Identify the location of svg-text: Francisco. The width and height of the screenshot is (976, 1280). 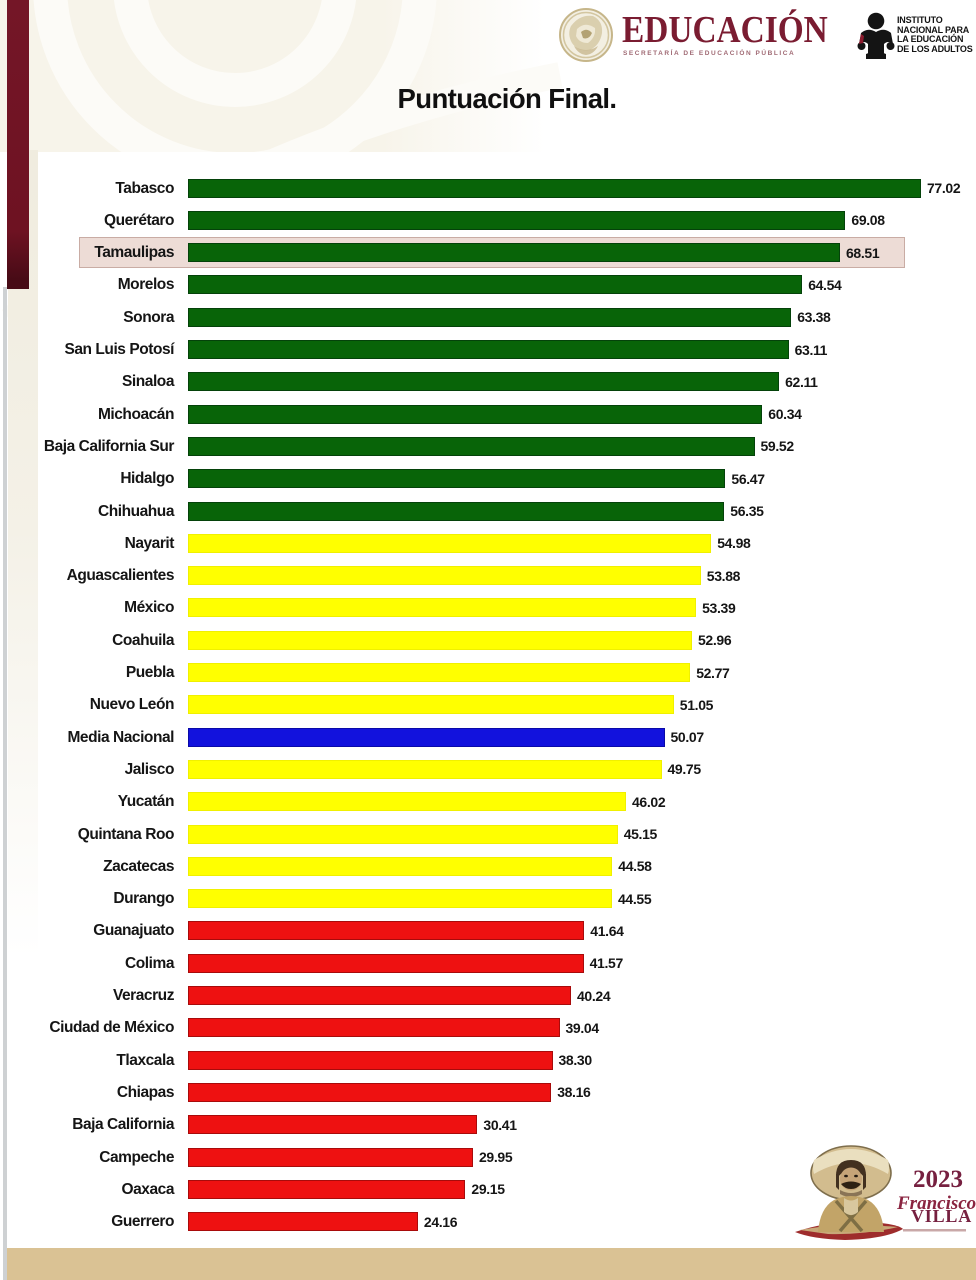
(936, 1203).